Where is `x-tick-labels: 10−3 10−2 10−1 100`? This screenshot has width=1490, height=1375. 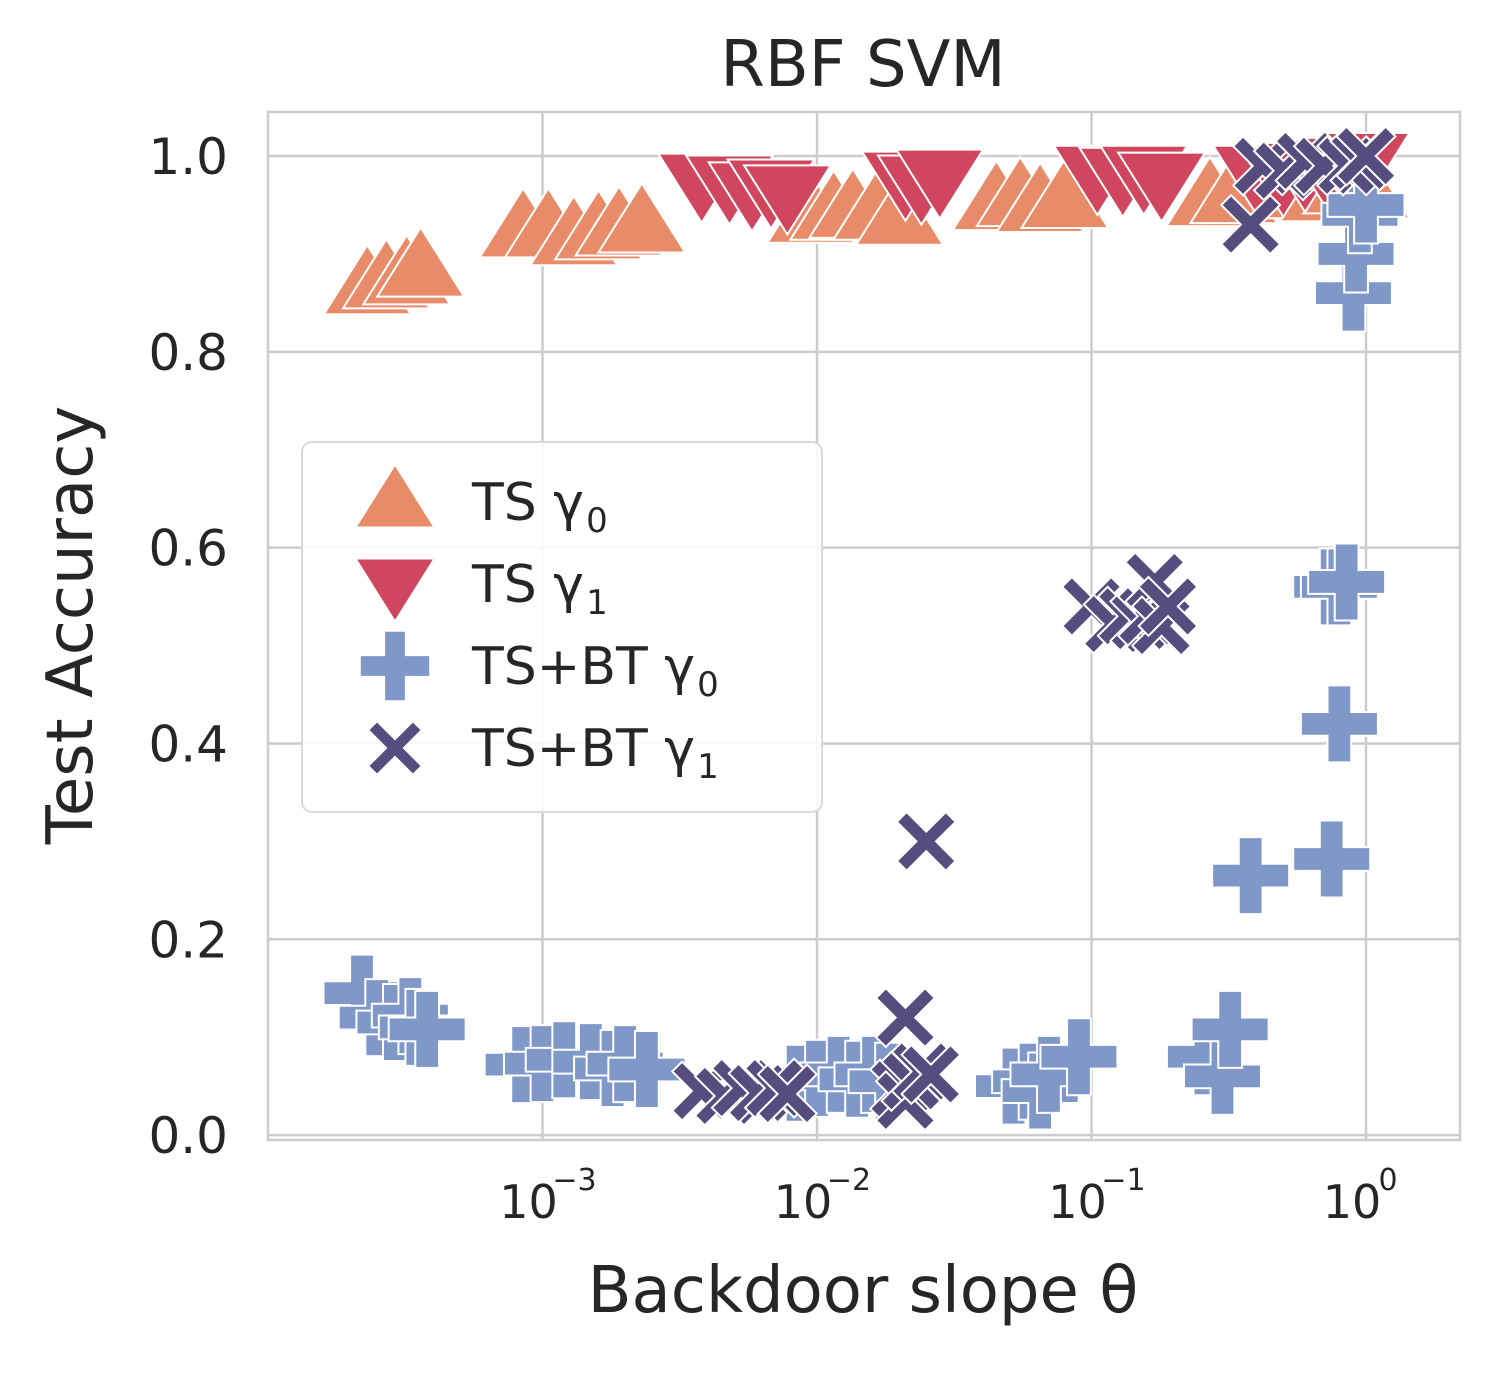 x-tick-labels: 10−3 10−2 10−1 100 is located at coordinates (948, 1196).